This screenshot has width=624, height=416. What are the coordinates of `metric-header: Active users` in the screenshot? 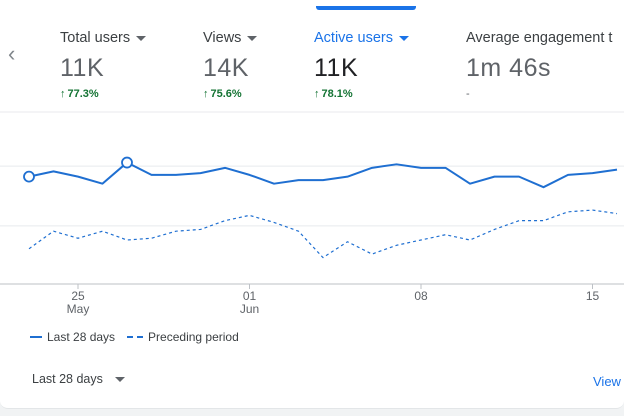 It's located at (361, 38).